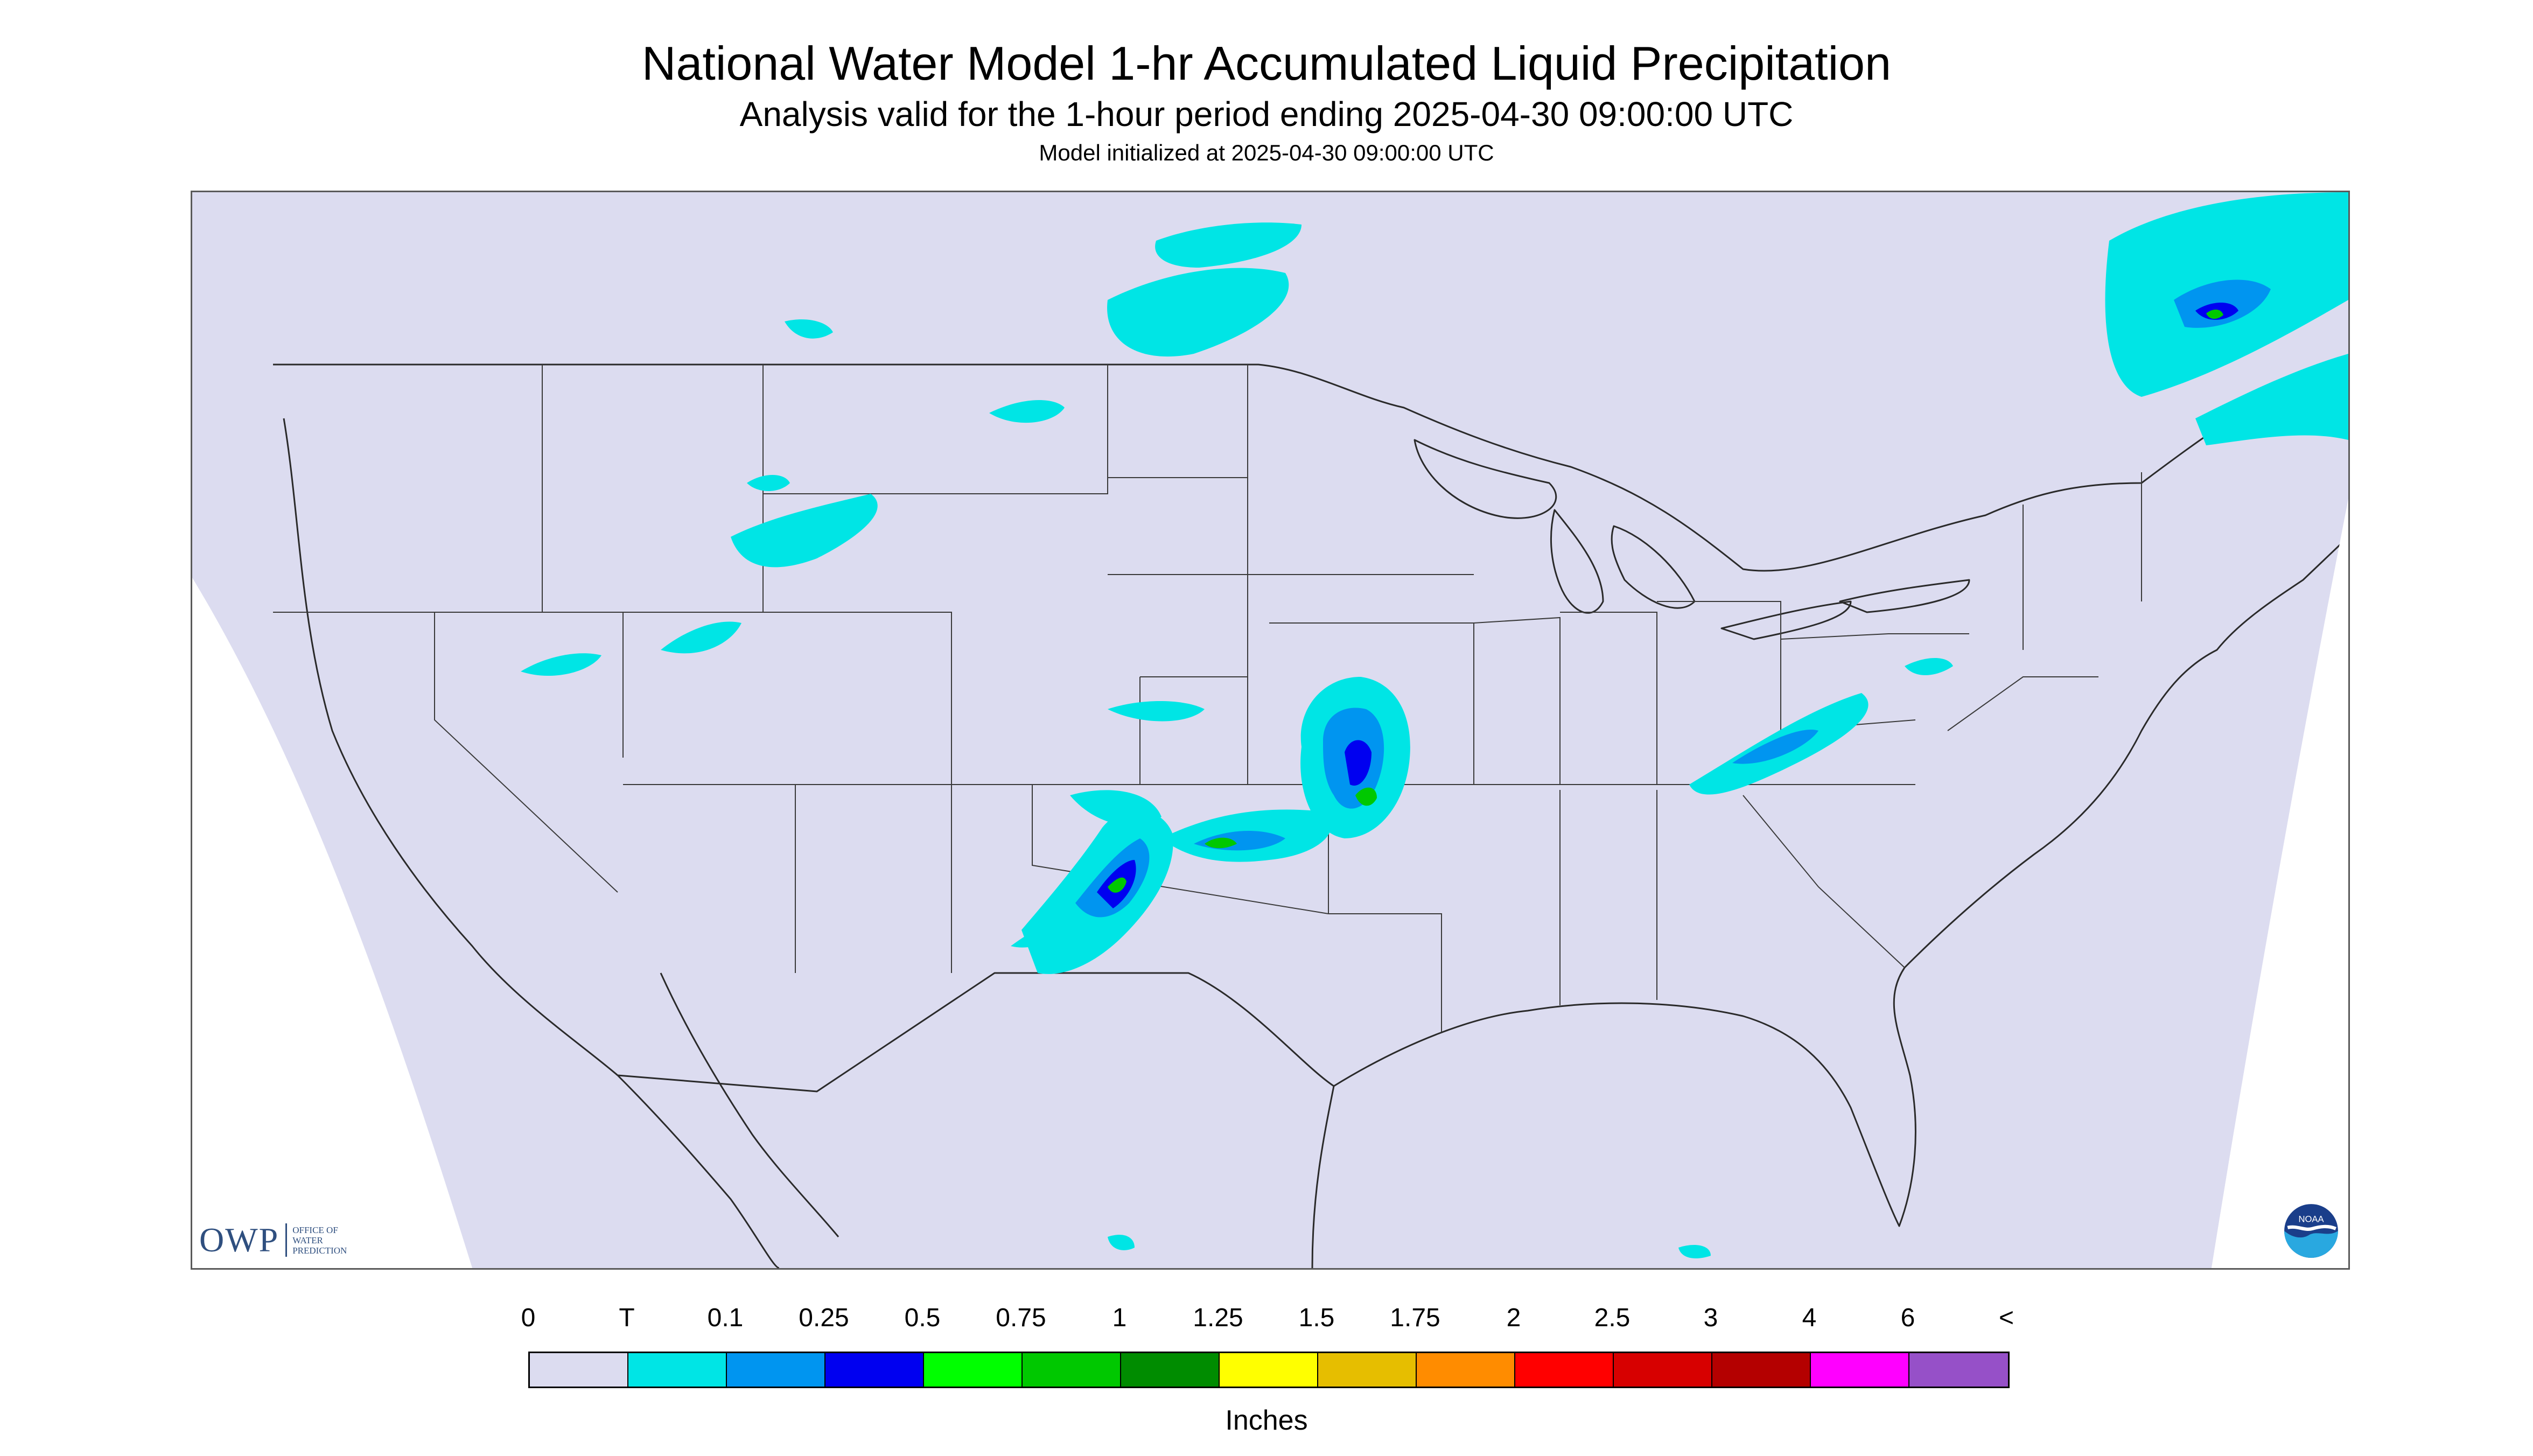  Describe the element at coordinates (1120, 1318) in the screenshot. I see `legend-tick-label: 1` at that location.